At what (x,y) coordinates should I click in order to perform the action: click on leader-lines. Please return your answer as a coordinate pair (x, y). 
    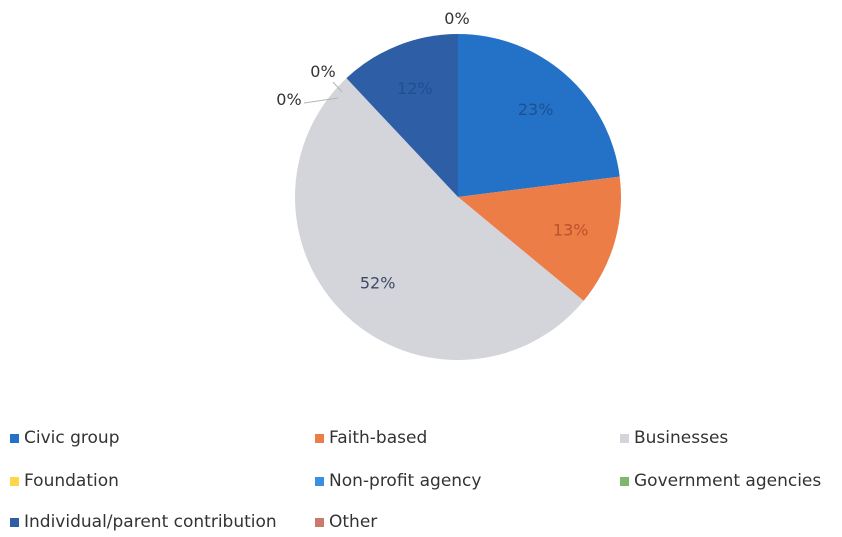
    Looking at the image, I should click on (323, 92).